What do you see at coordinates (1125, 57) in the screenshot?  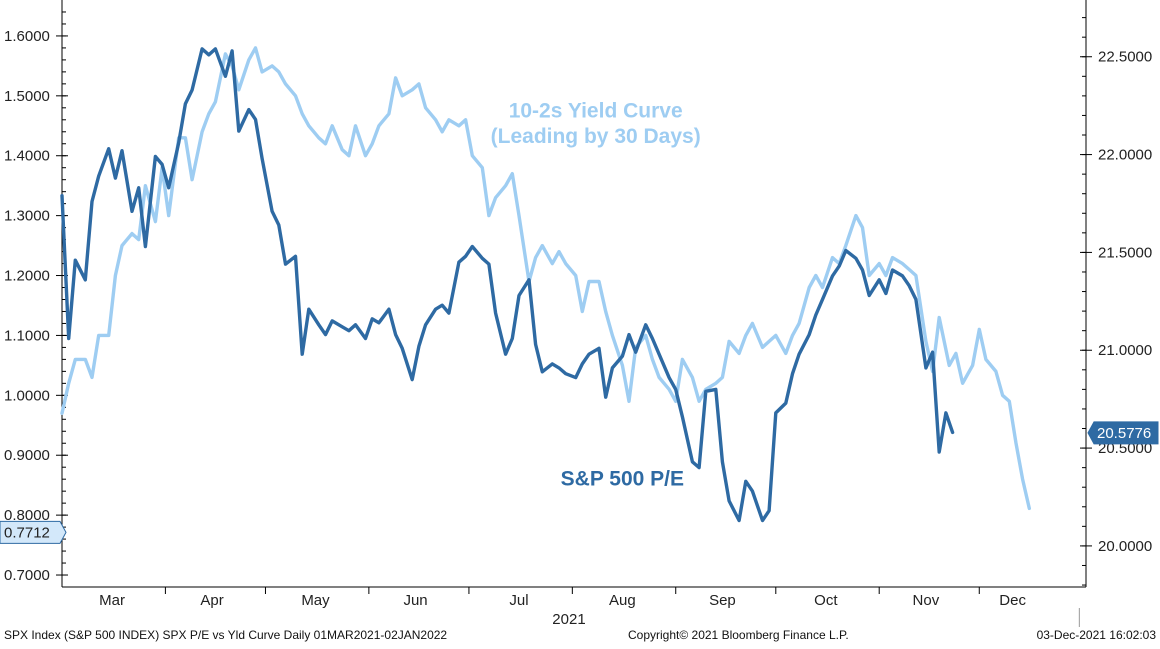 I see `right-tick-label: 22.5000` at bounding box center [1125, 57].